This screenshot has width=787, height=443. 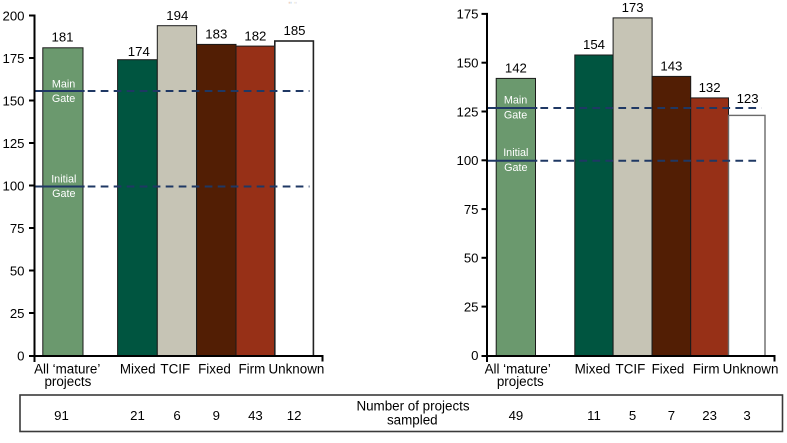 I want to click on svg-text: 181, so click(x=62, y=37).